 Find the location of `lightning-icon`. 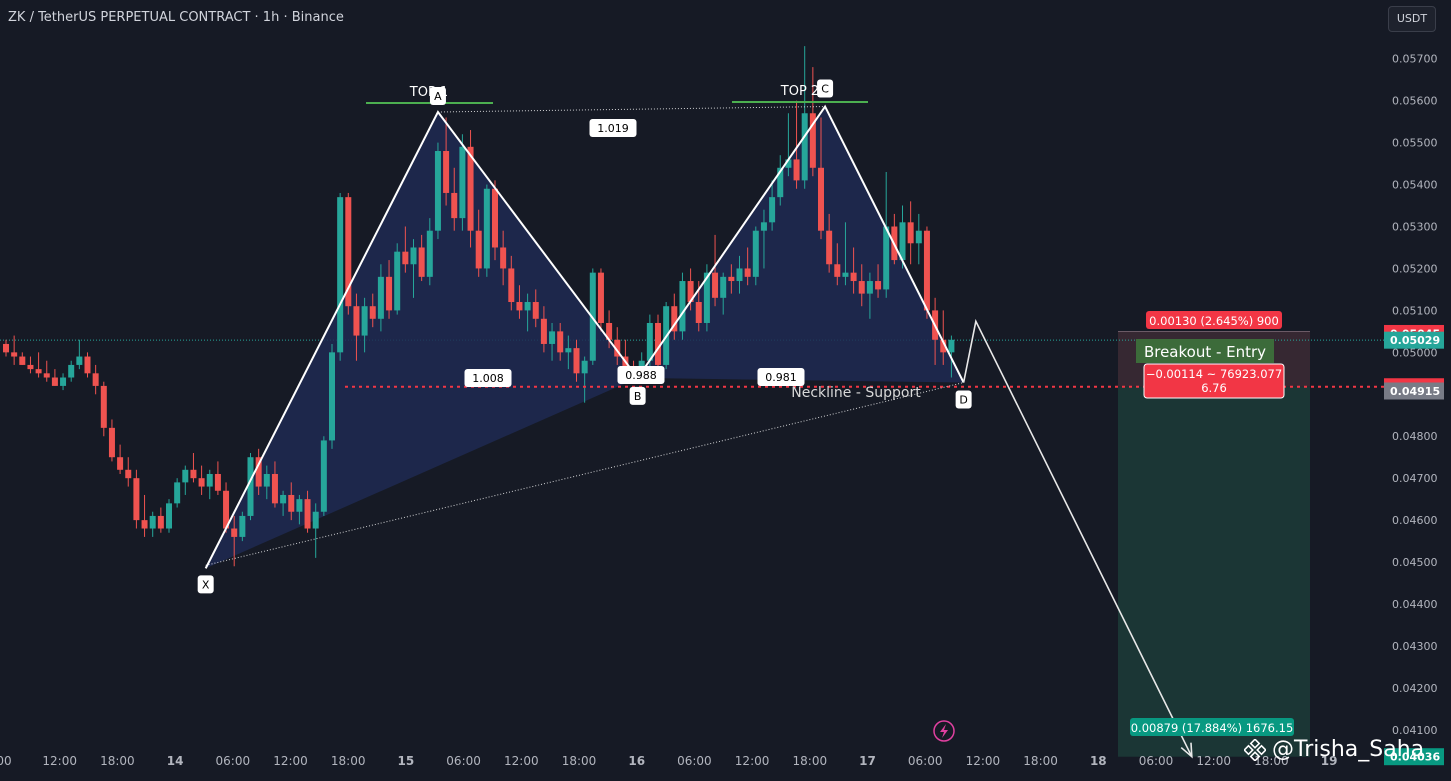

lightning-icon is located at coordinates (944, 731).